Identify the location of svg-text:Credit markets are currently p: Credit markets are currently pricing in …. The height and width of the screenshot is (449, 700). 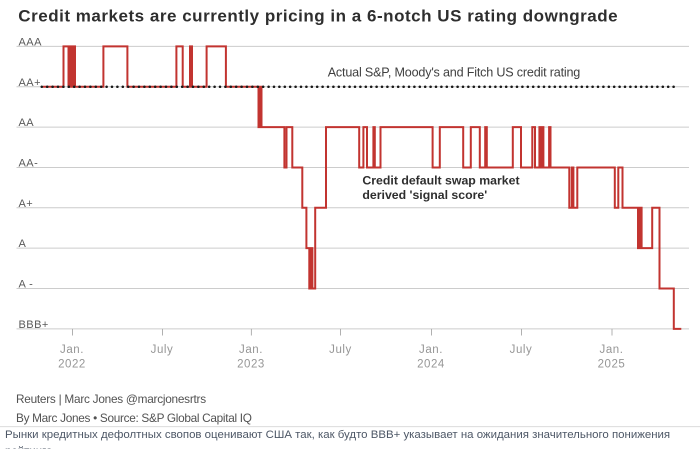
(318, 16).